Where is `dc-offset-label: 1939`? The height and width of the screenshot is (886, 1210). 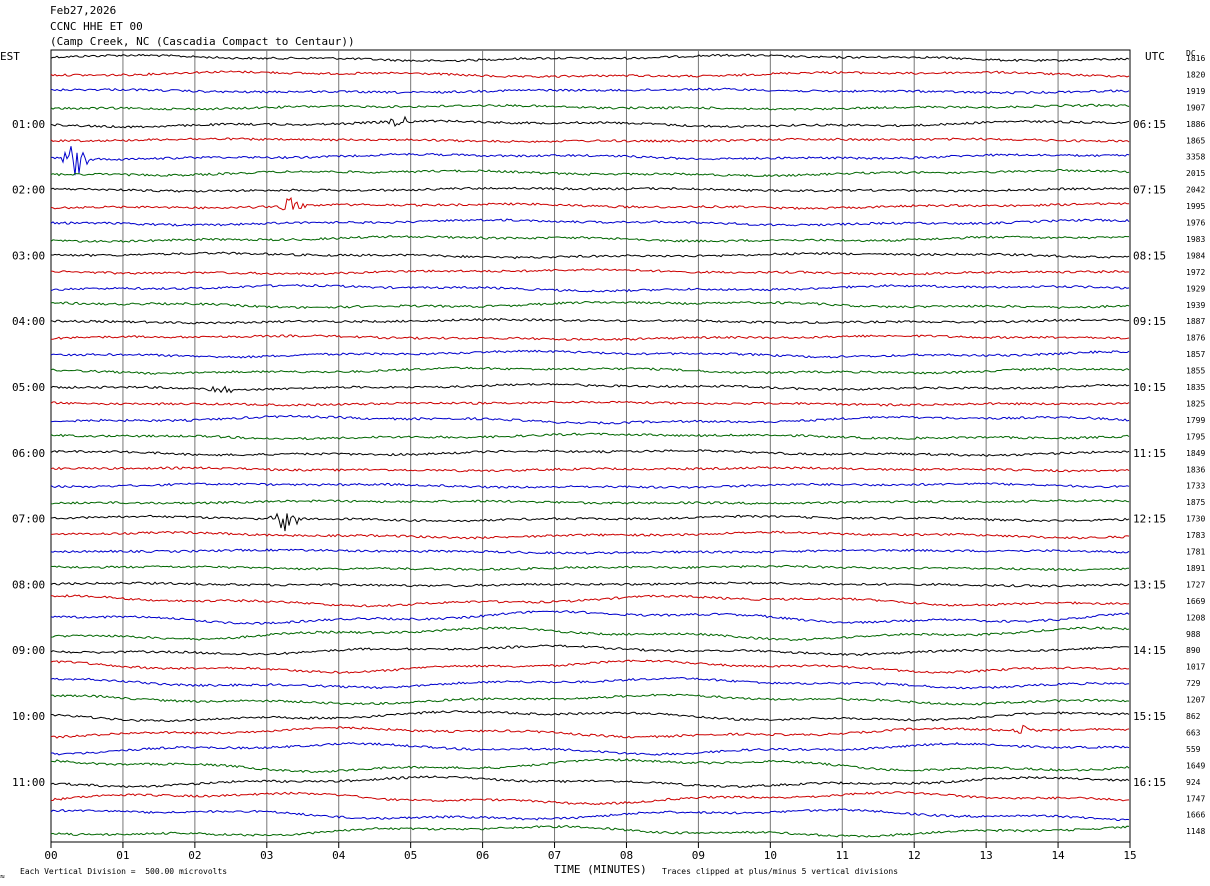
dc-offset-label: 1939 is located at coordinates (1195, 305).